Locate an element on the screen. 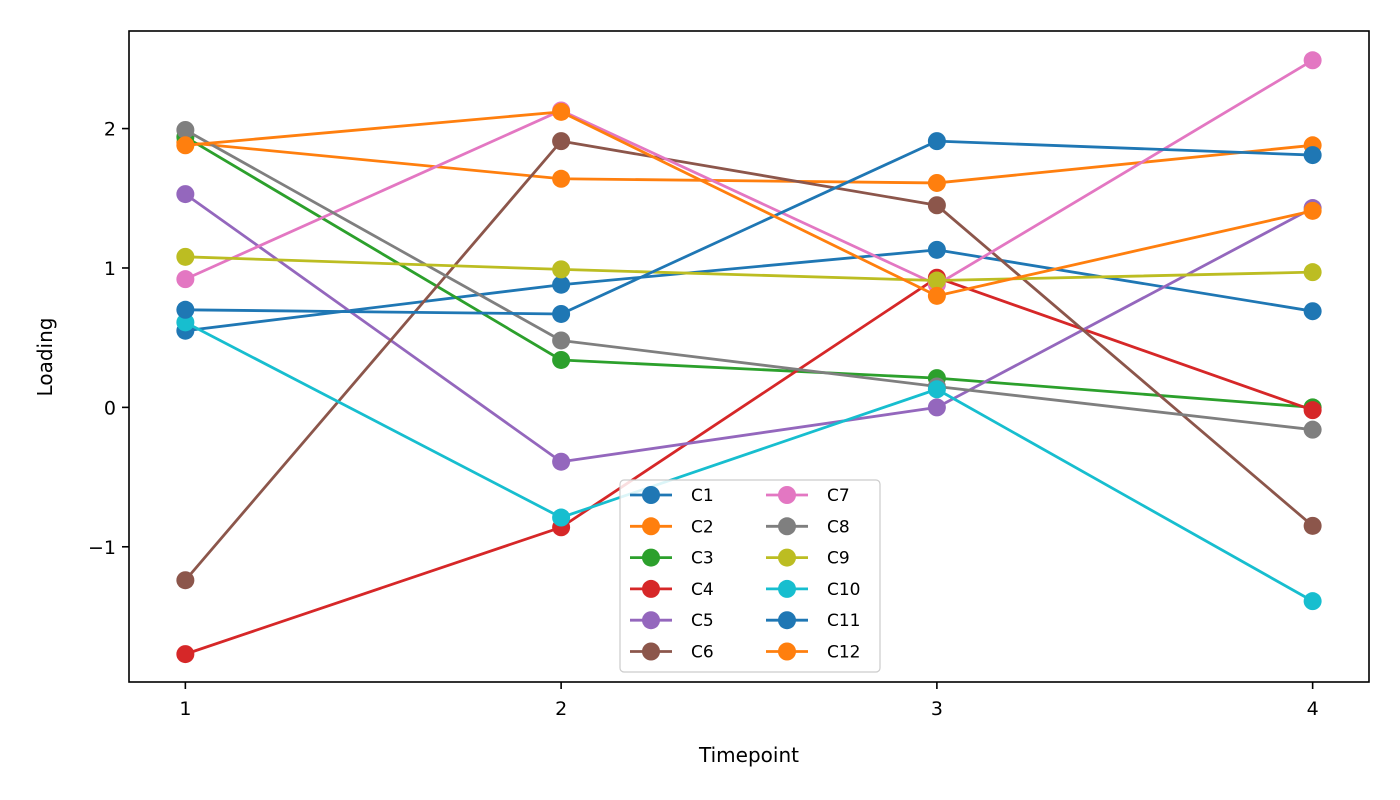 The height and width of the screenshot is (800, 1400). x-tick-label: 3 is located at coordinates (937, 709).